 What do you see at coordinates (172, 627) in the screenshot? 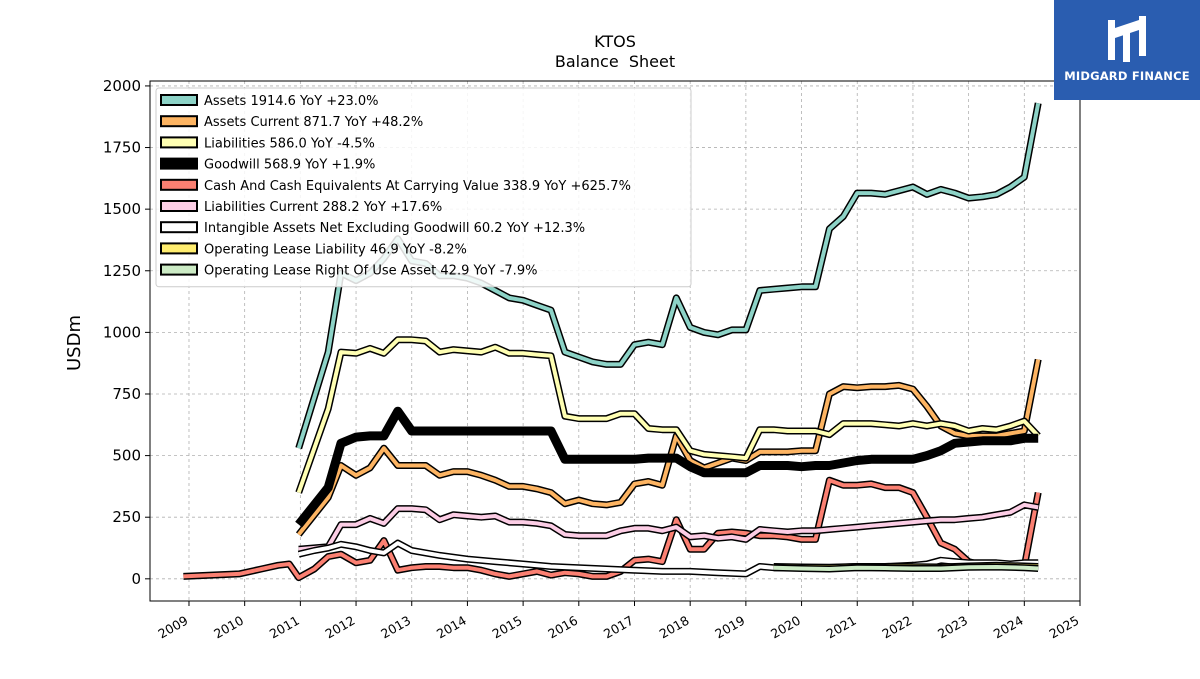
I see `x-tick-label: 2009` at bounding box center [172, 627].